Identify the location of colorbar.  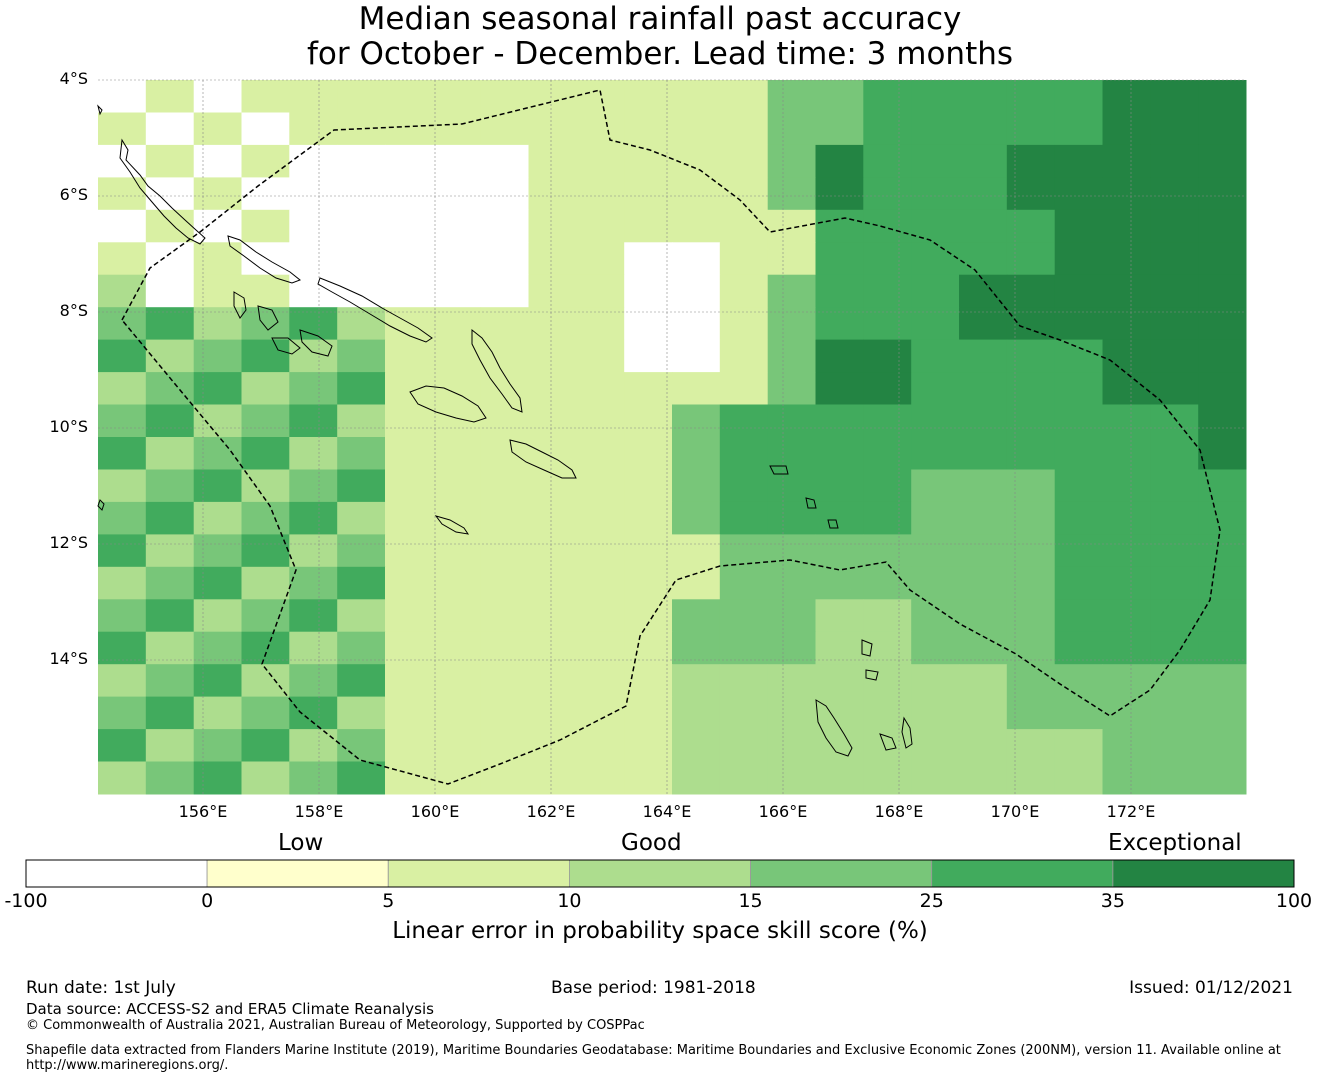
(660, 873).